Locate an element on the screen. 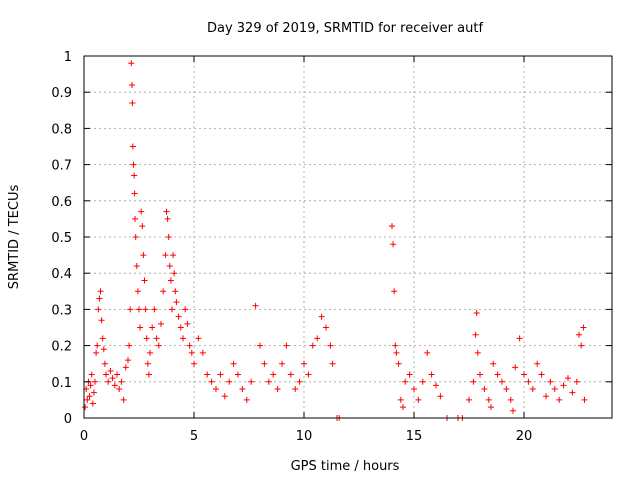  y-axis-label: SRMTID / TECUs is located at coordinates (14, 237).